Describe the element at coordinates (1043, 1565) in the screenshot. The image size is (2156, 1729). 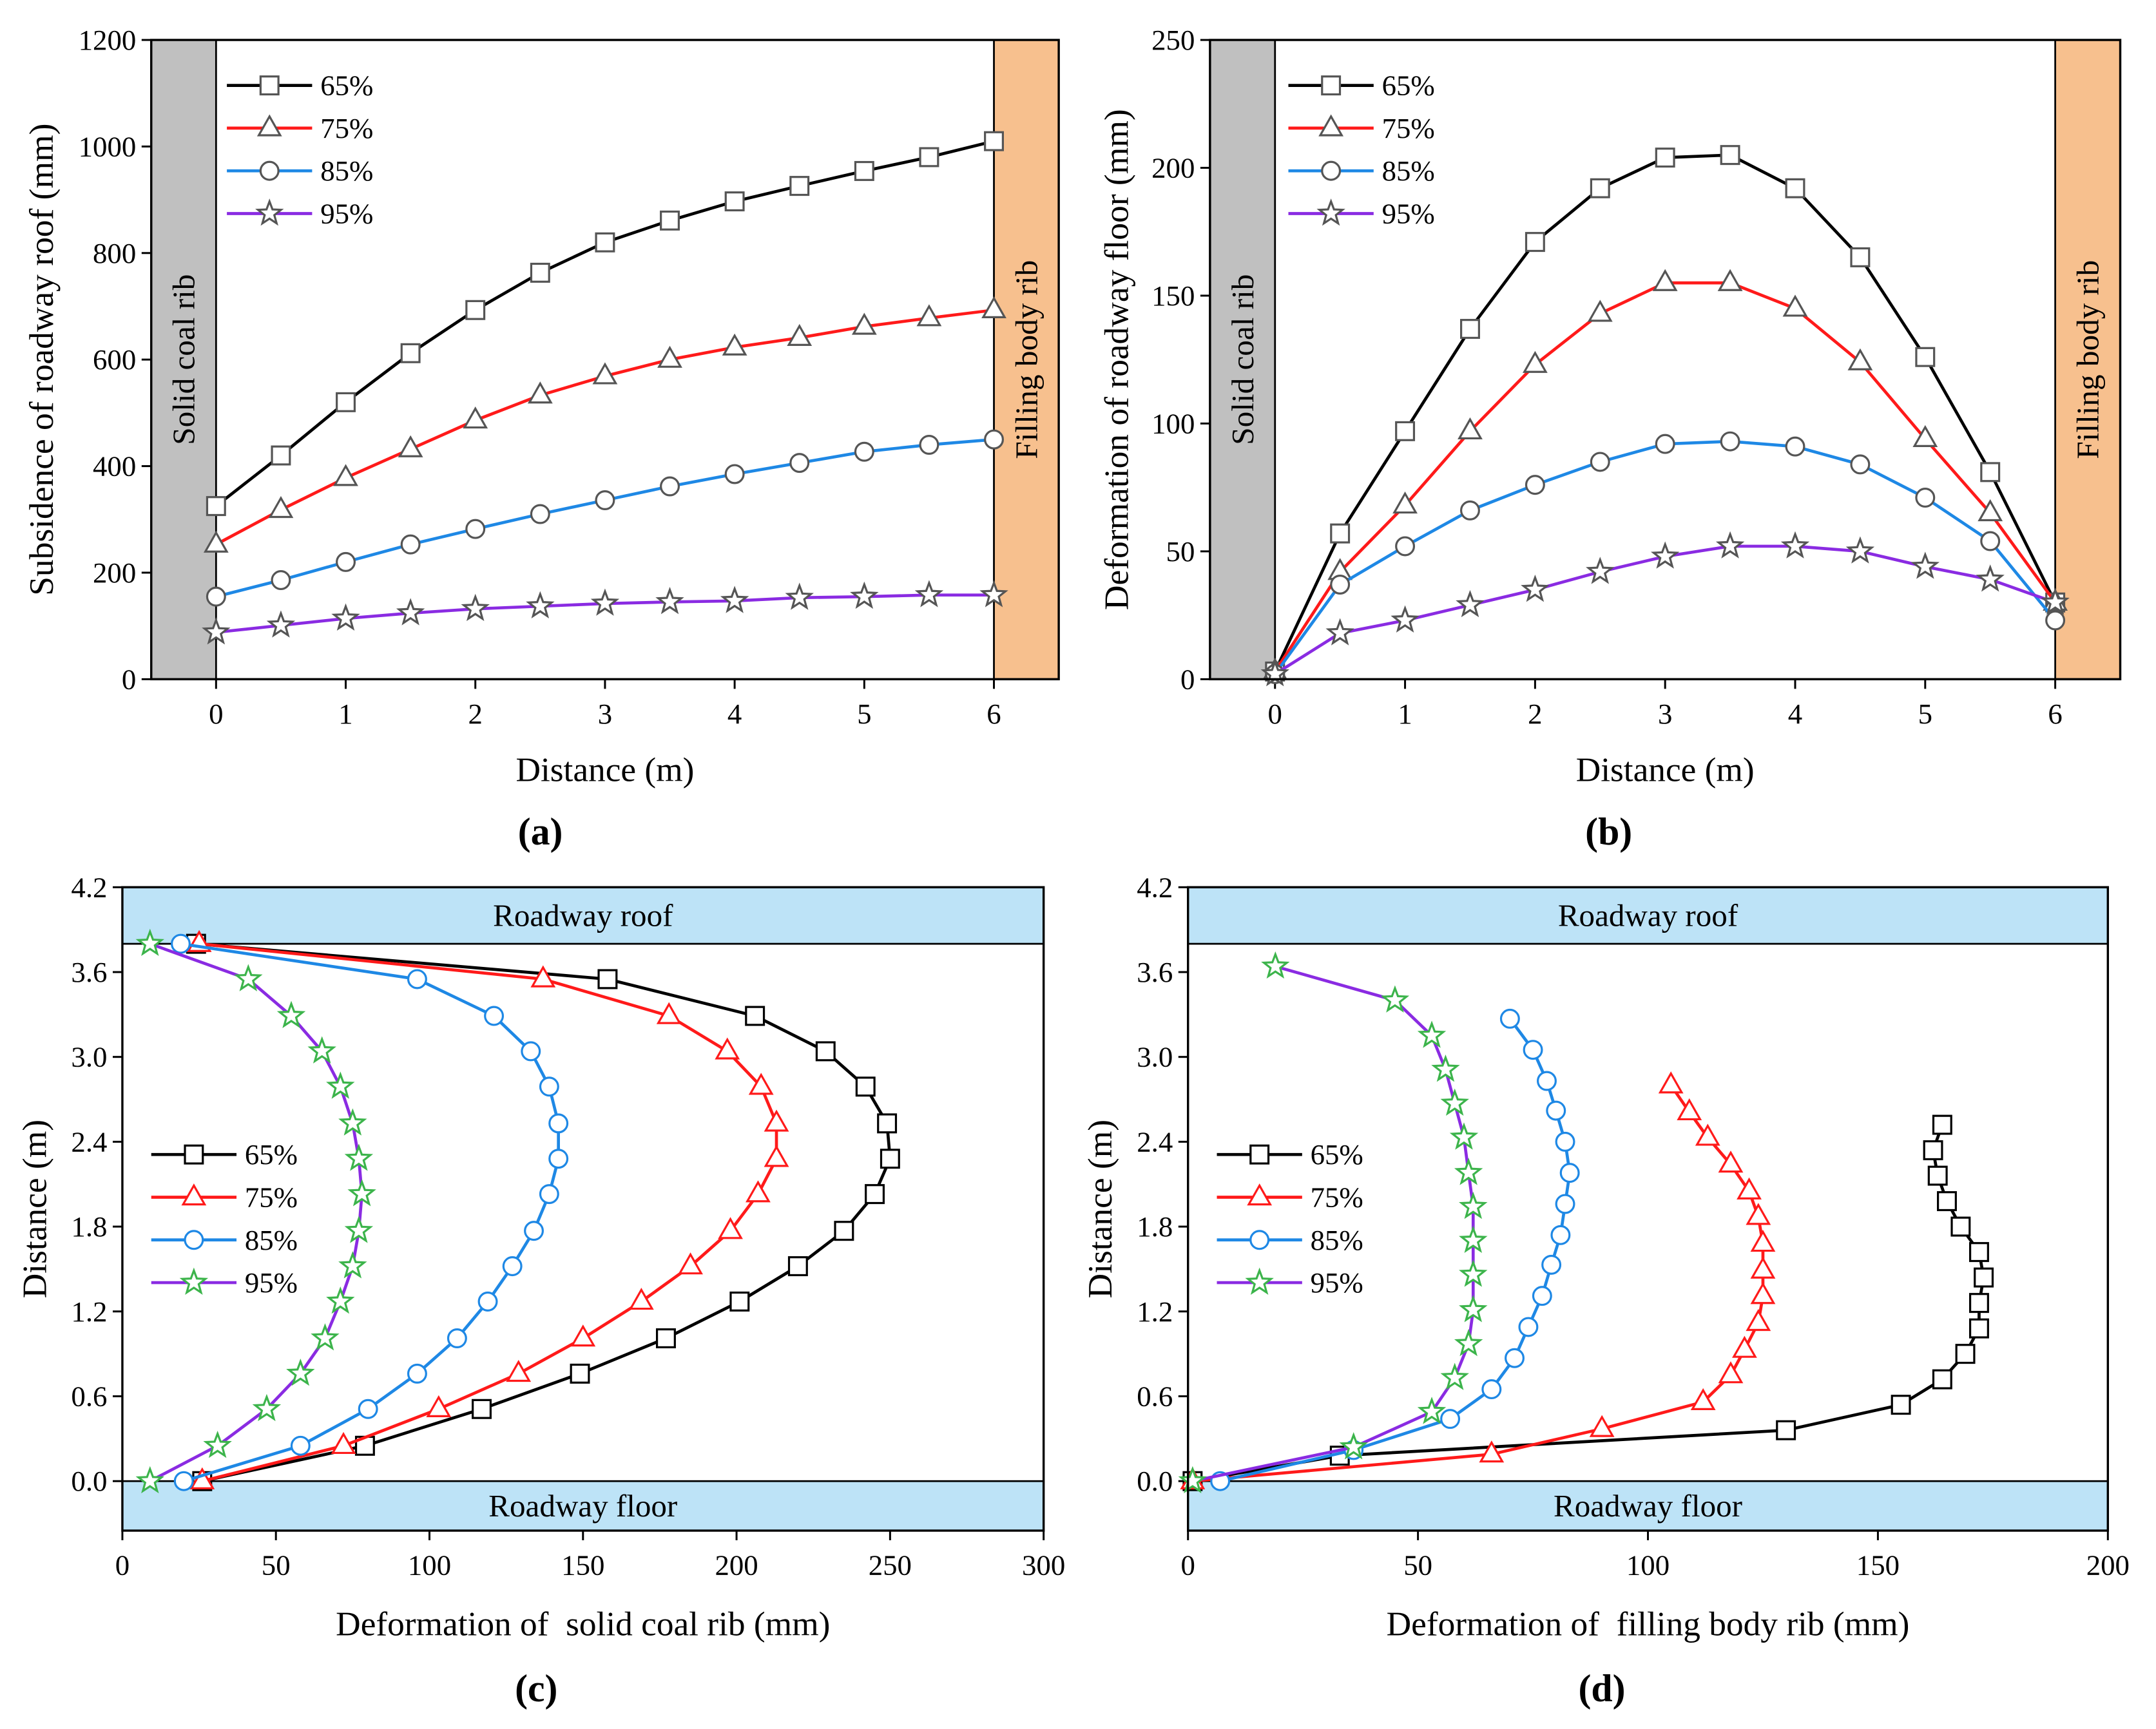
I see `x-tick-label: 300` at that location.